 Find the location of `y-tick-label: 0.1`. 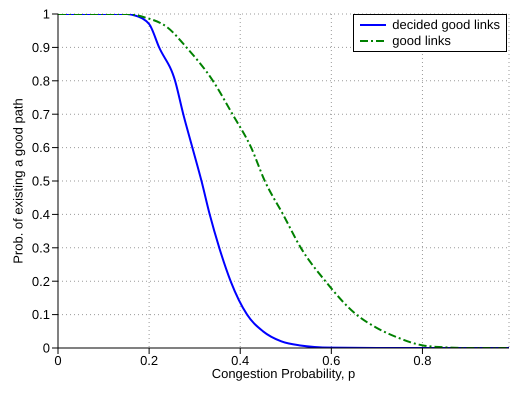

y-tick-label: 0.1 is located at coordinates (41, 314).